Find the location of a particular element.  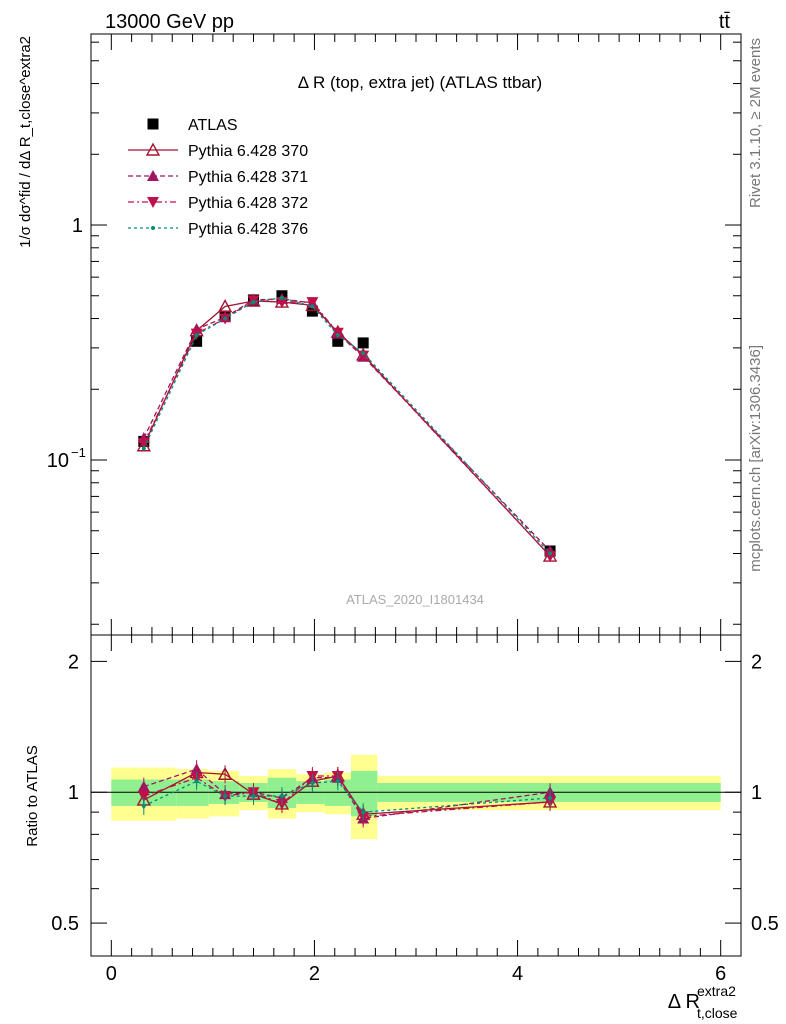

ratio-series-group is located at coordinates (347, 794).